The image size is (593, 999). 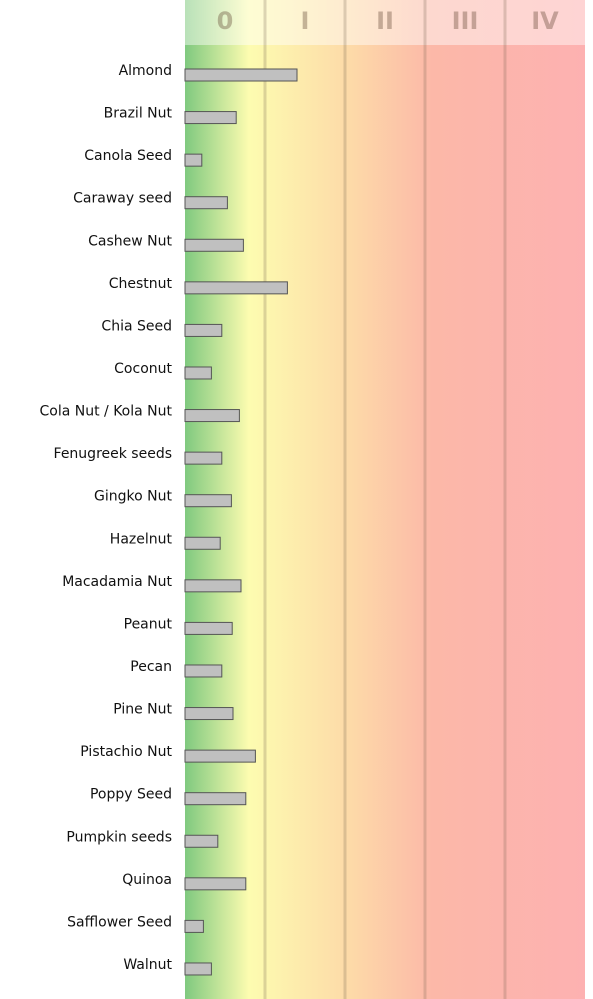 I want to click on category-label: Chestnut, so click(x=141, y=284).